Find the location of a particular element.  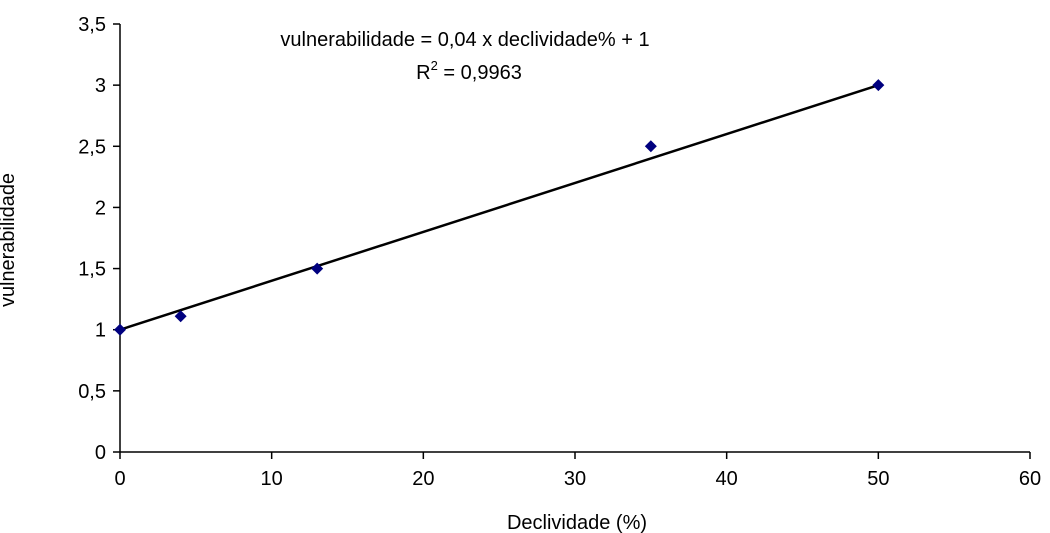

x-tick-label: 20 is located at coordinates (423, 479).